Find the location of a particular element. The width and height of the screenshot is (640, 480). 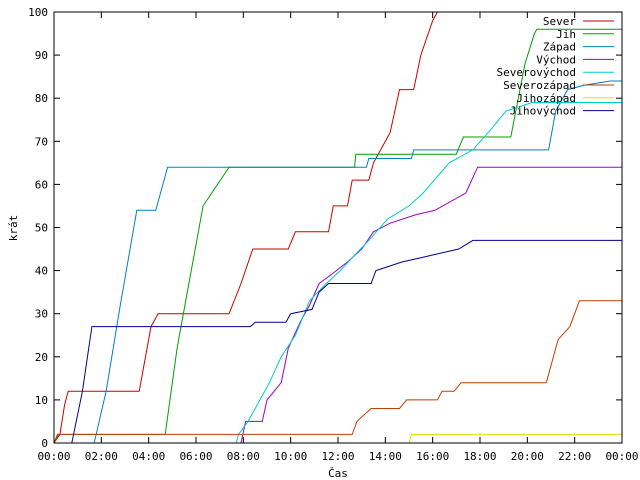

y-axis-label: krát is located at coordinates (13, 228).